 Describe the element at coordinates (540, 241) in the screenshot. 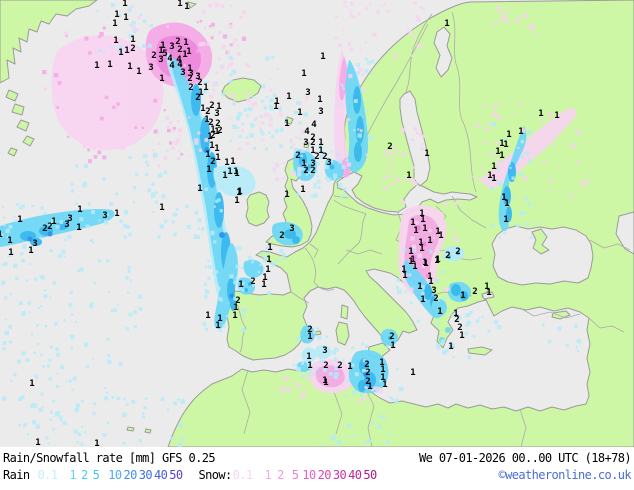

I see `land-crimea` at that location.